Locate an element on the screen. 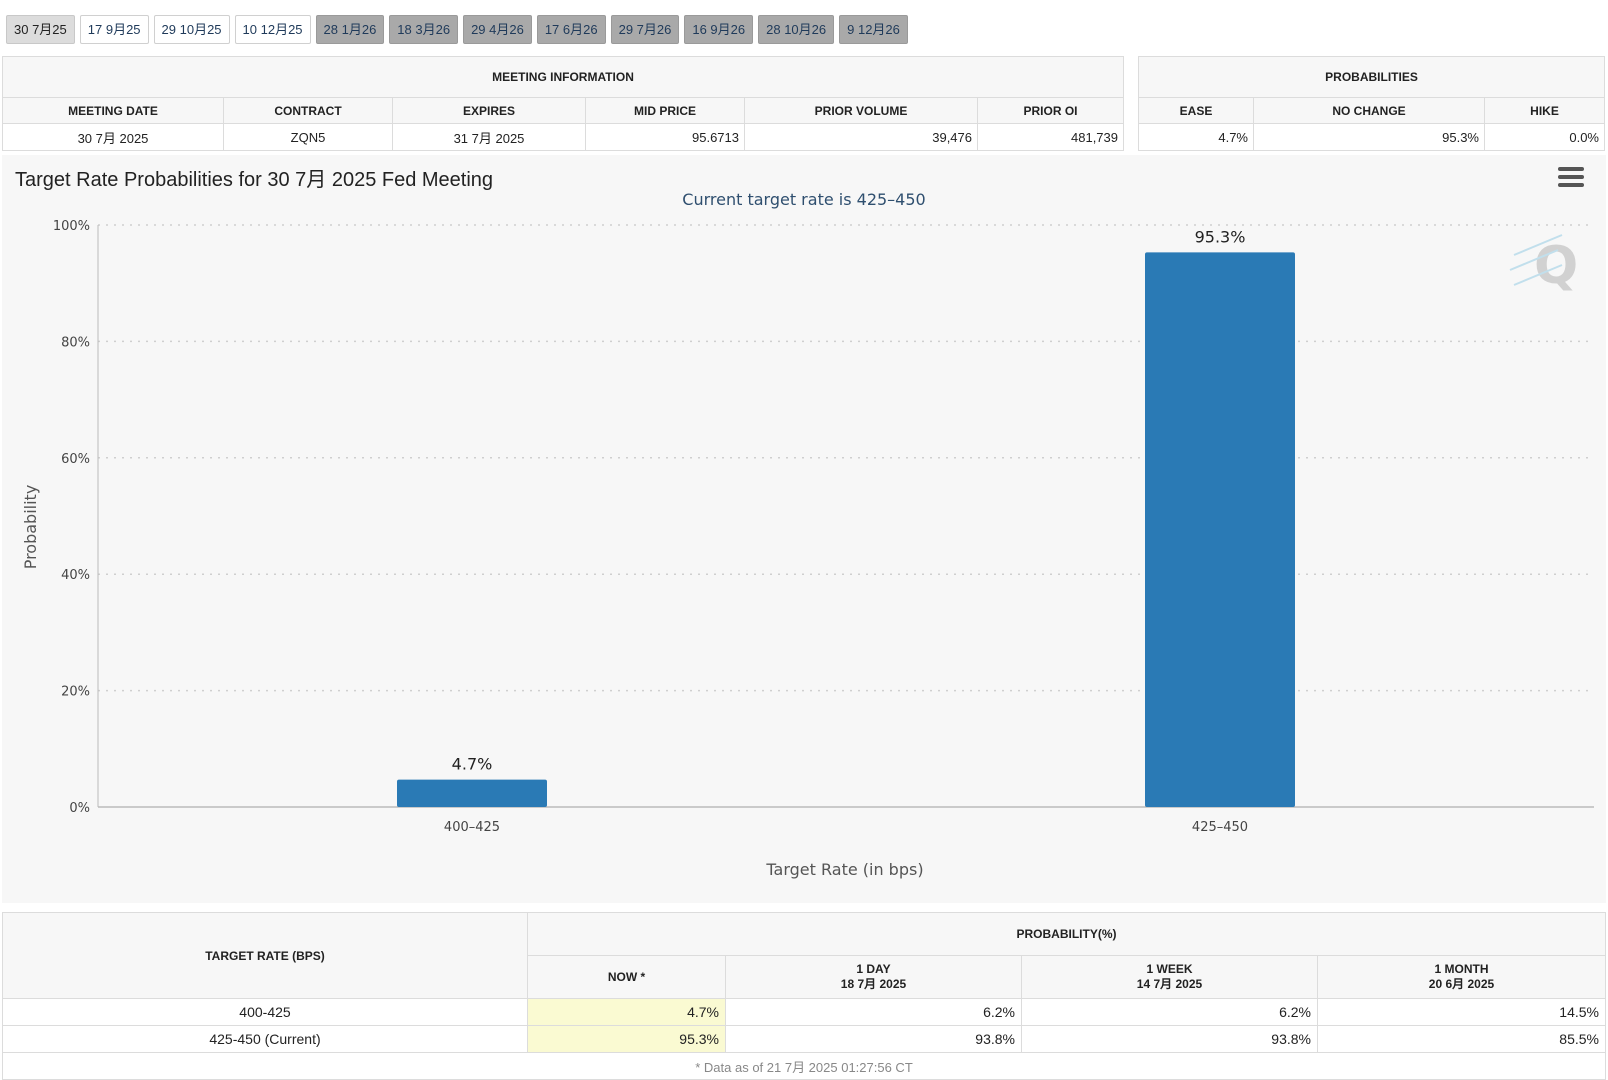 The image size is (1608, 1080). tab-5: 18 3月26 is located at coordinates (424, 29).